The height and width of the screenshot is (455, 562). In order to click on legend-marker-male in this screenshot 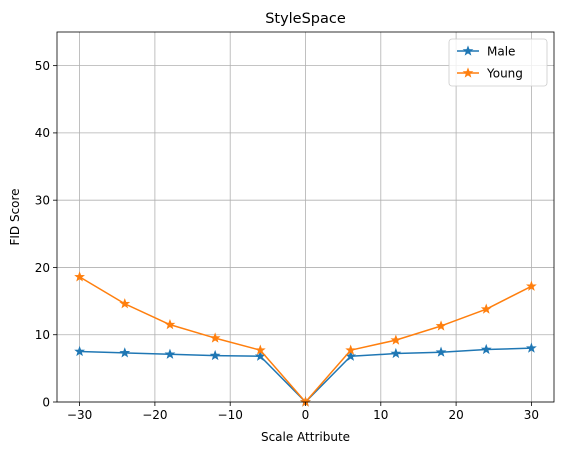, I will do `click(468, 50)`.